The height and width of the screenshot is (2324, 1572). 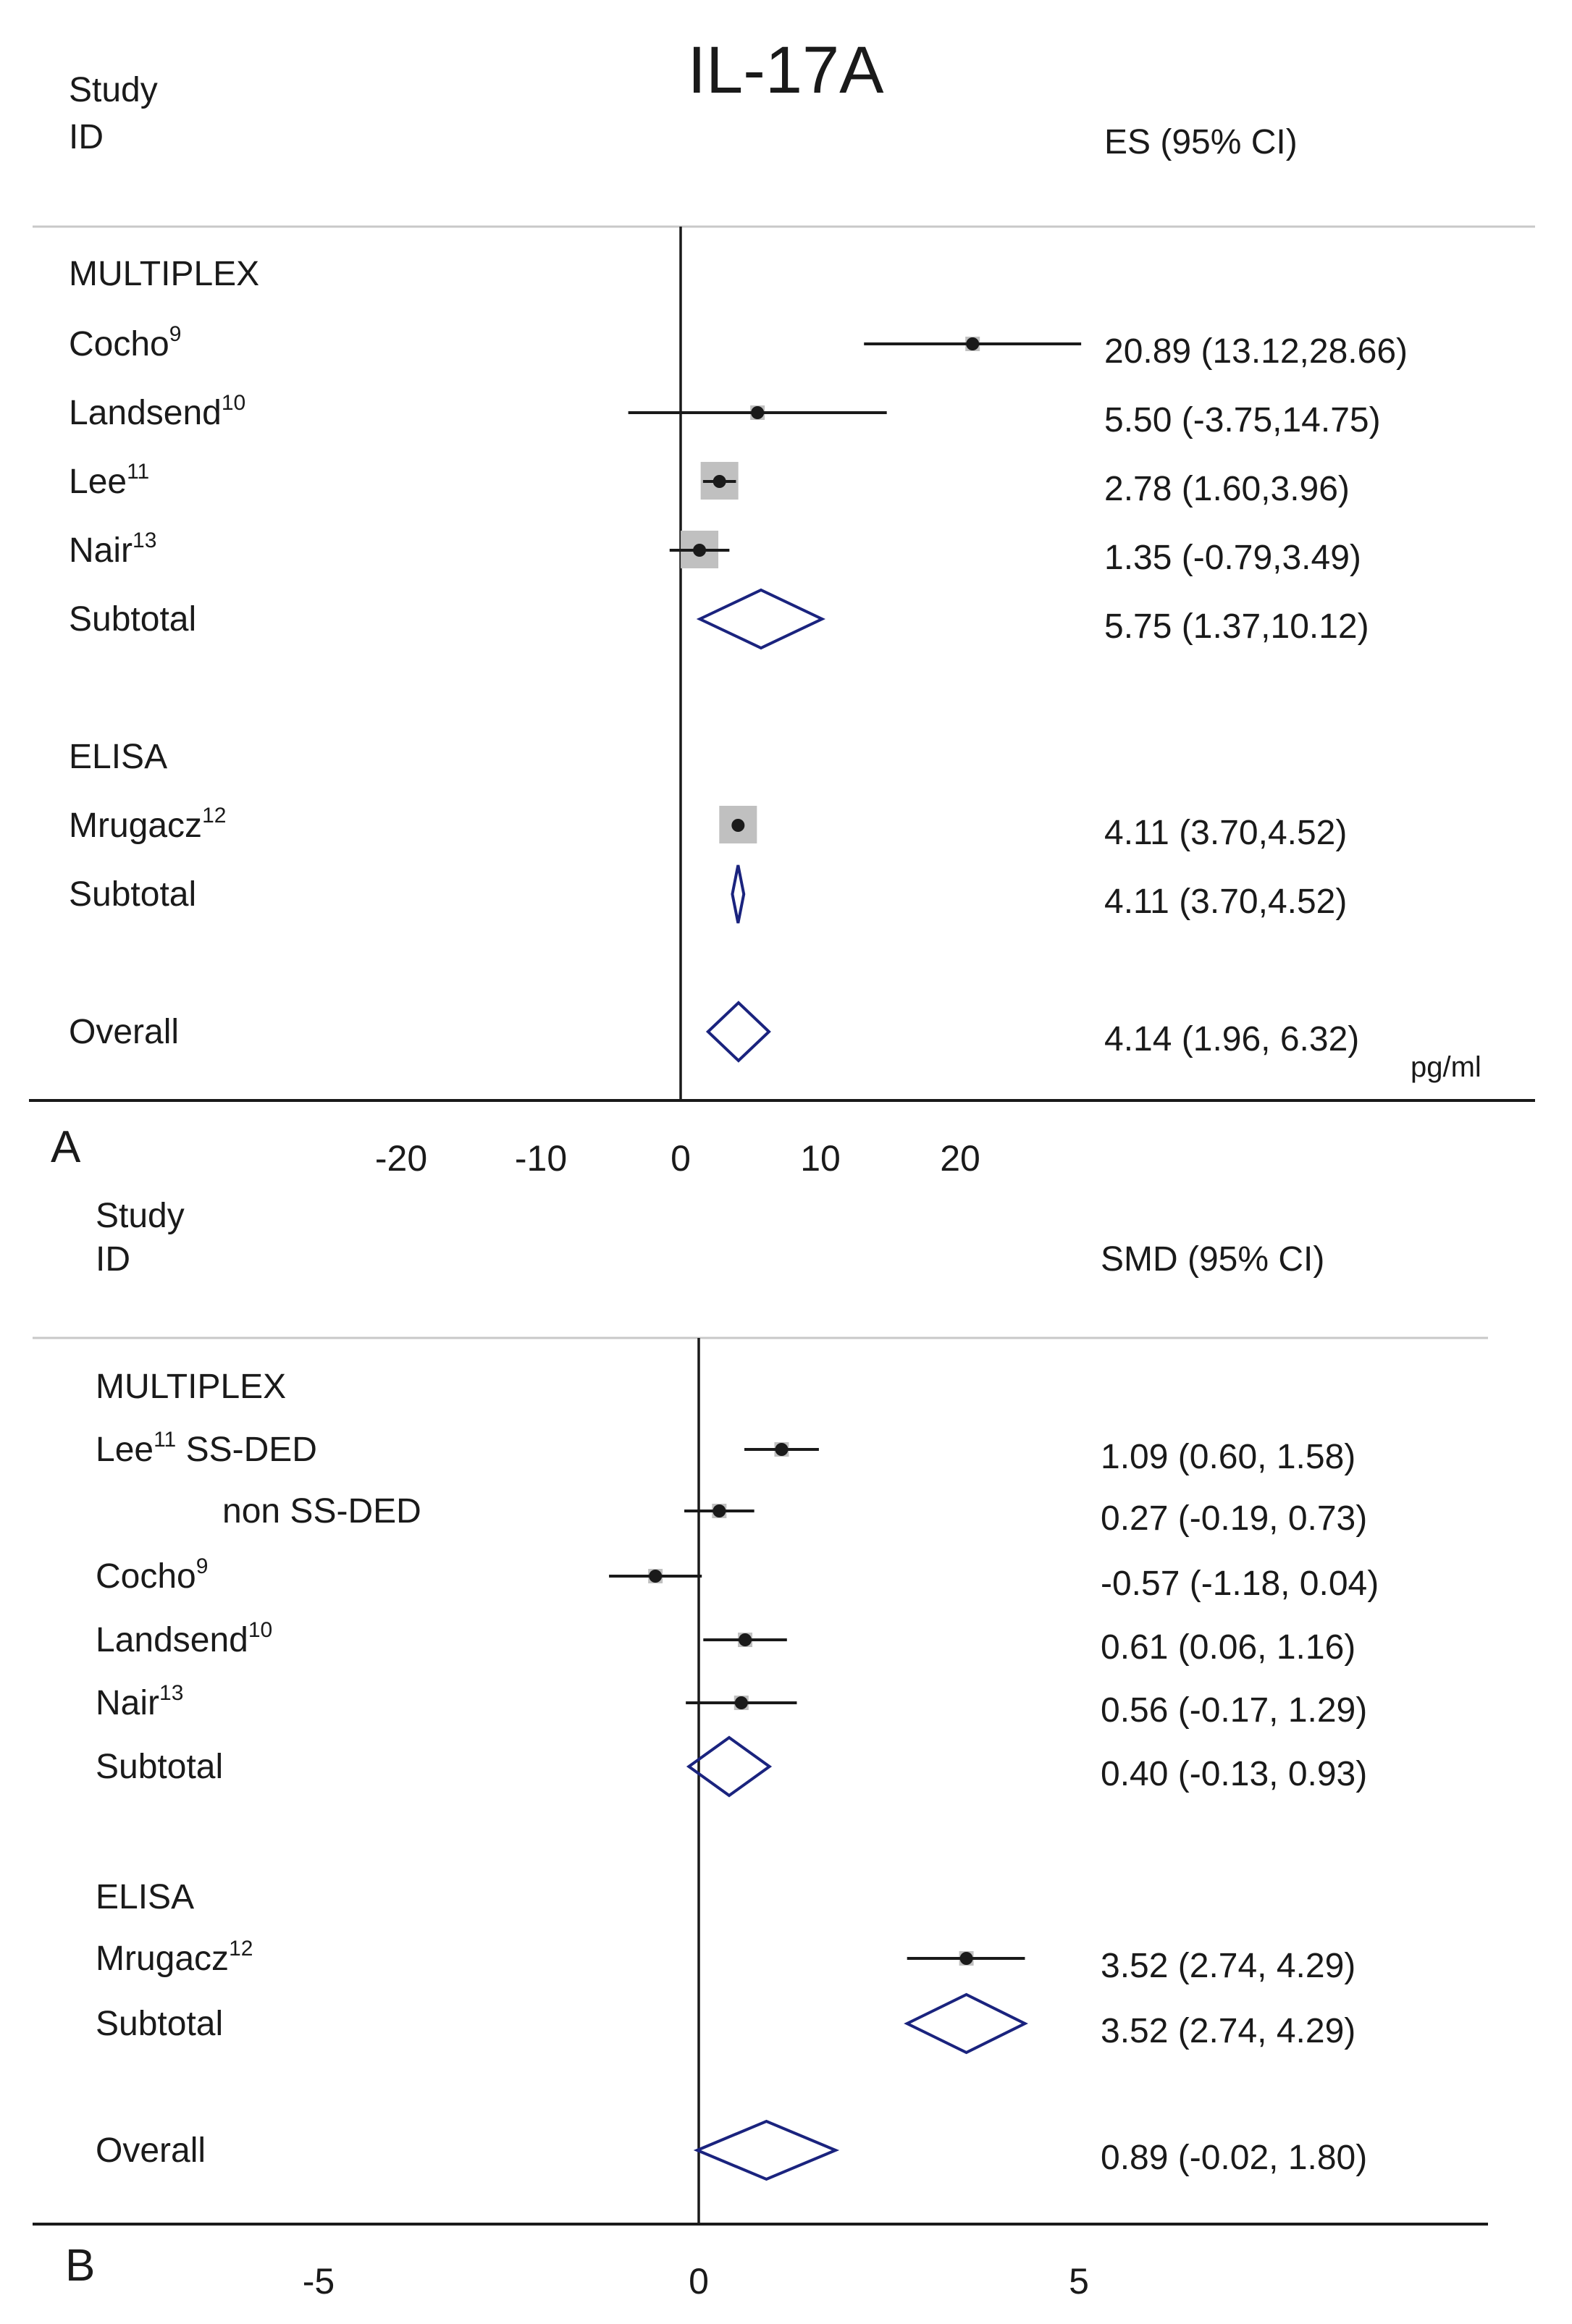 I want to click on x-tick-label: -10, so click(x=541, y=1158).